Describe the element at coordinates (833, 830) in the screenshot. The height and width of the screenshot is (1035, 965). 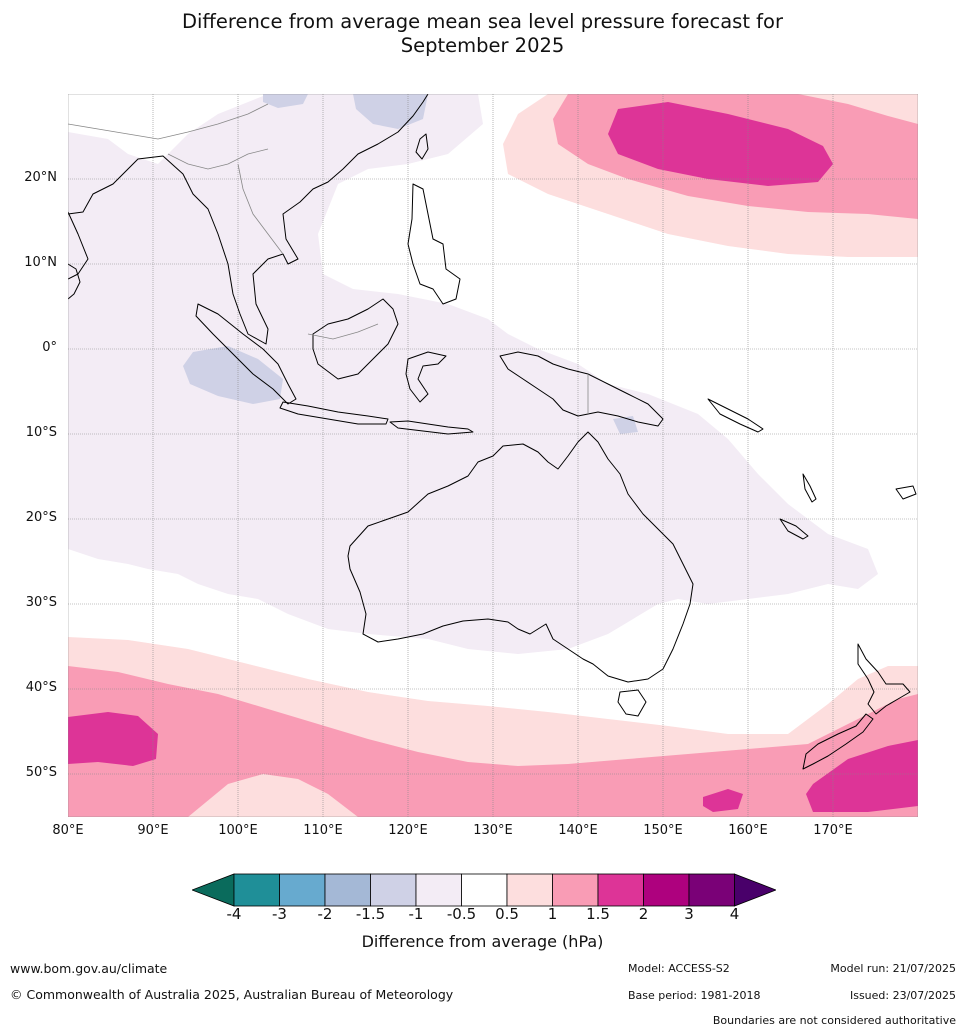
I see `lon-label-170e: 170°E` at that location.